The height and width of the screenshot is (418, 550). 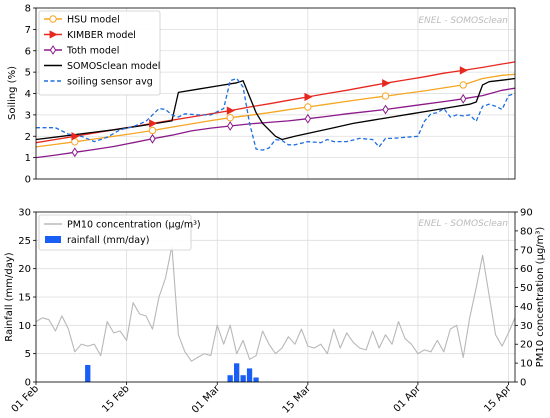 I want to click on legend-label-hsu: HSU model, so click(x=93, y=20).